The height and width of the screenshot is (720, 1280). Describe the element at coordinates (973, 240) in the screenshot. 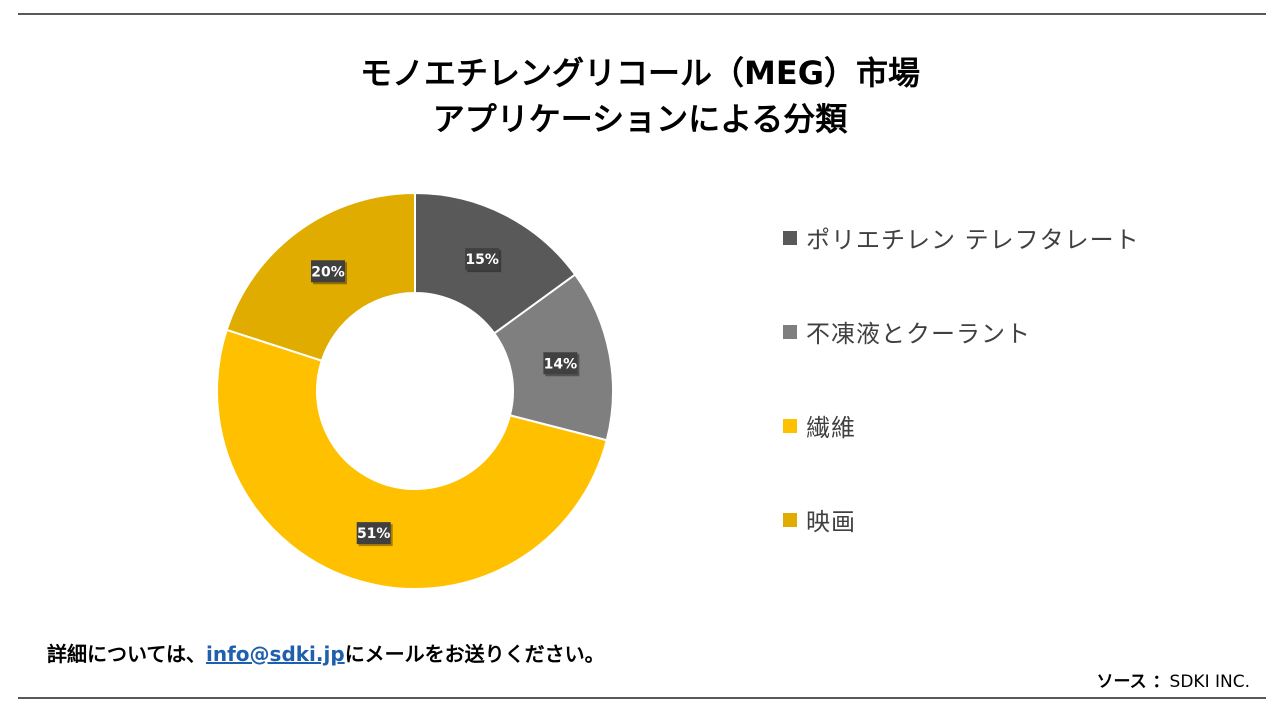

I see `legend-label-pet: ポリエチレン テレフタレート` at that location.